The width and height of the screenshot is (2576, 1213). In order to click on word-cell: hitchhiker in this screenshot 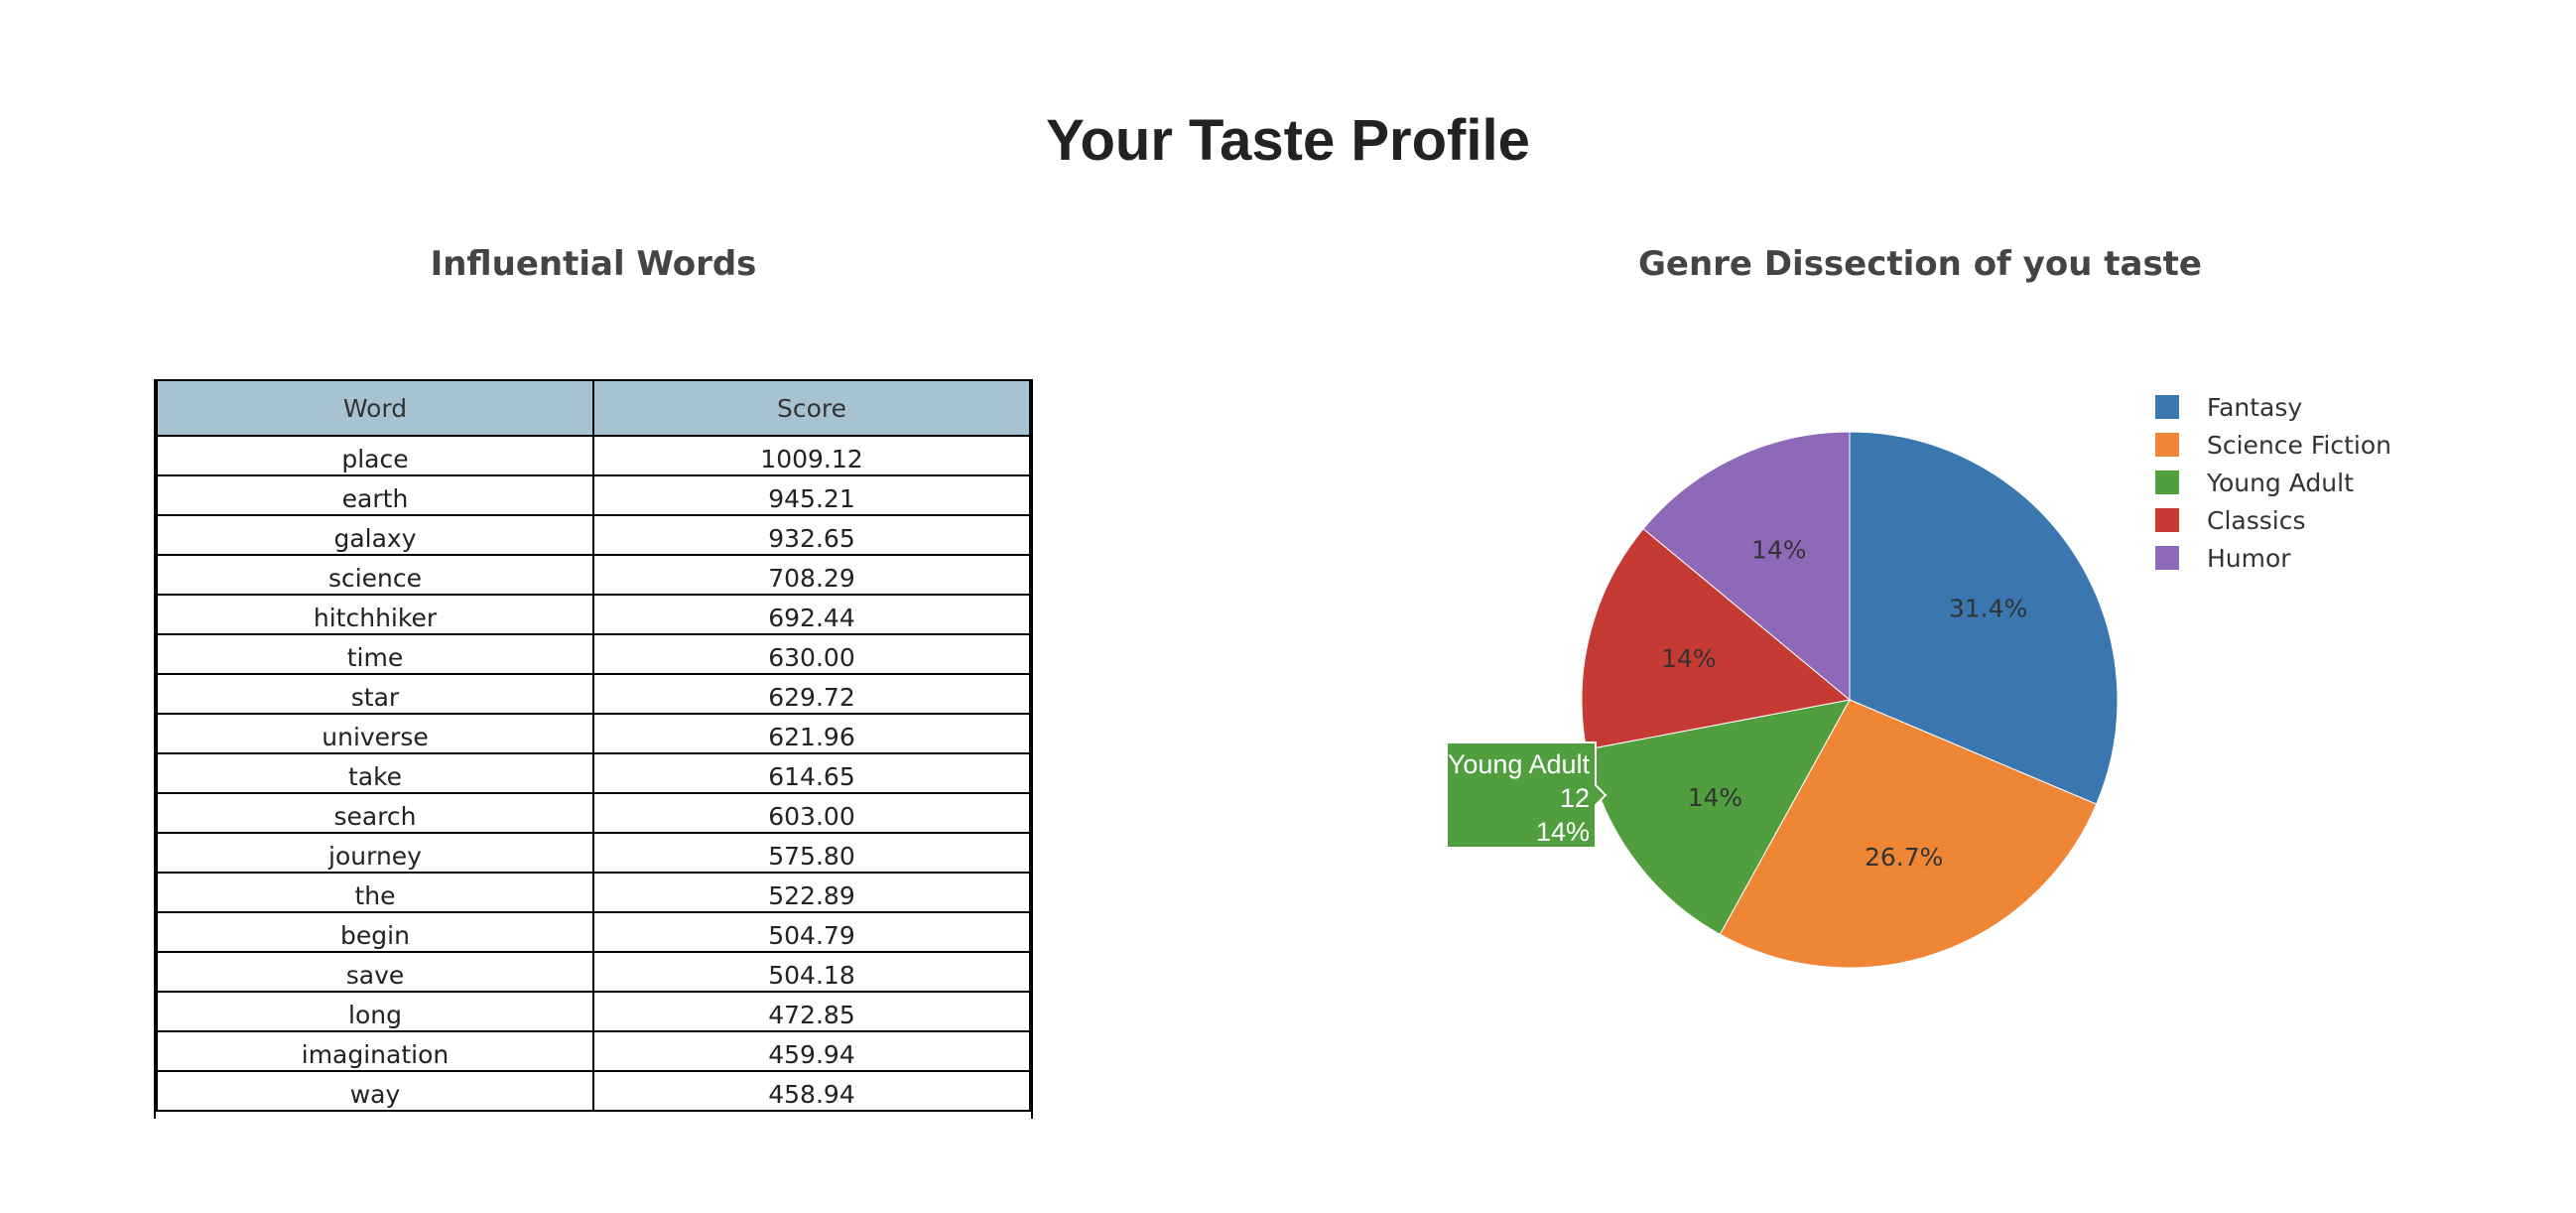, I will do `click(375, 615)`.